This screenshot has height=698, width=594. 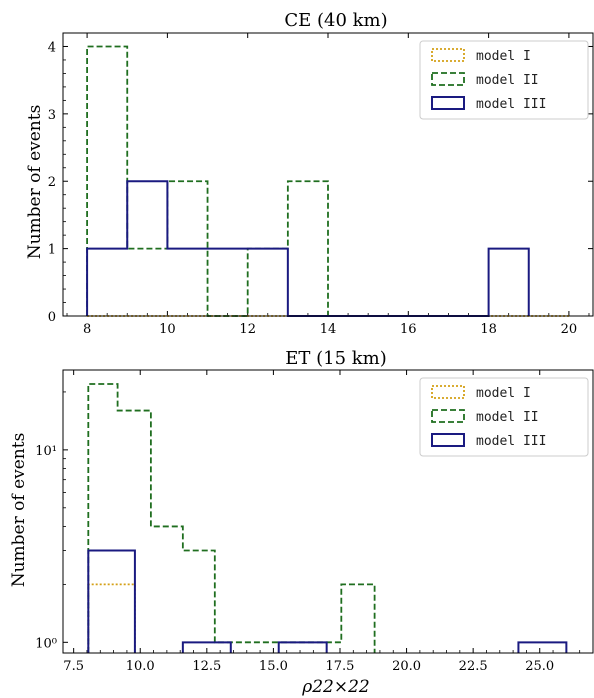 What do you see at coordinates (328, 329) in the screenshot?
I see `x-tick-label: 14` at bounding box center [328, 329].